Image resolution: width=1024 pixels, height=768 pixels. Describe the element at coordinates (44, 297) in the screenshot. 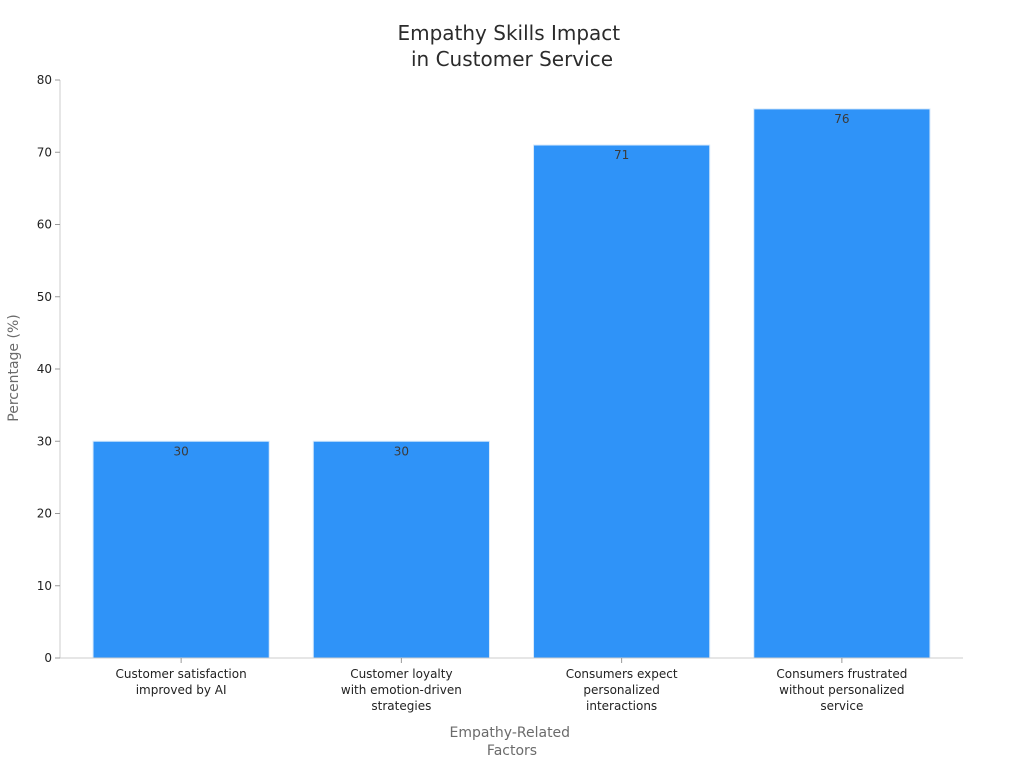

I see `y-tick-label: 50` at that location.